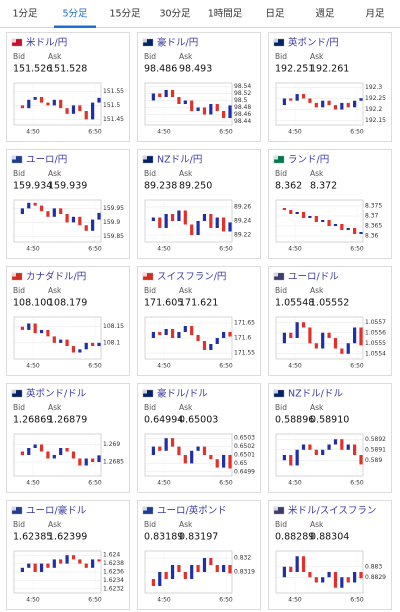 This screenshot has width=400, height=612. Describe the element at coordinates (315, 394) in the screenshot. I see `pair-name: NZドル/ドル` at that location.